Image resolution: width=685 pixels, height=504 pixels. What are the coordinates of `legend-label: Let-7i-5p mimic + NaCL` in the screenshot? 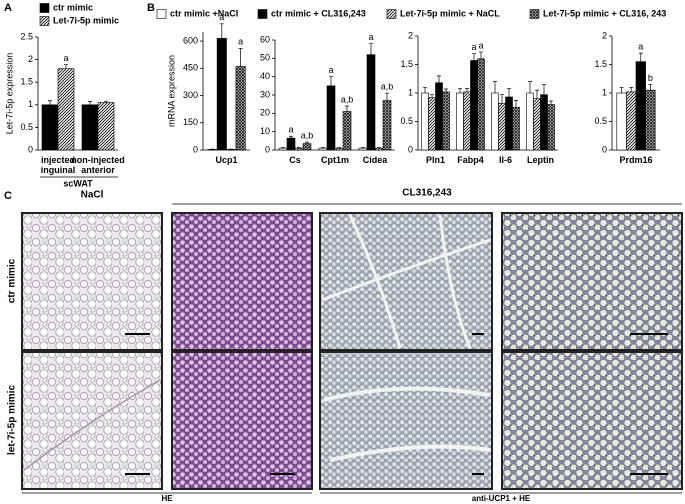 It's located at (450, 13).